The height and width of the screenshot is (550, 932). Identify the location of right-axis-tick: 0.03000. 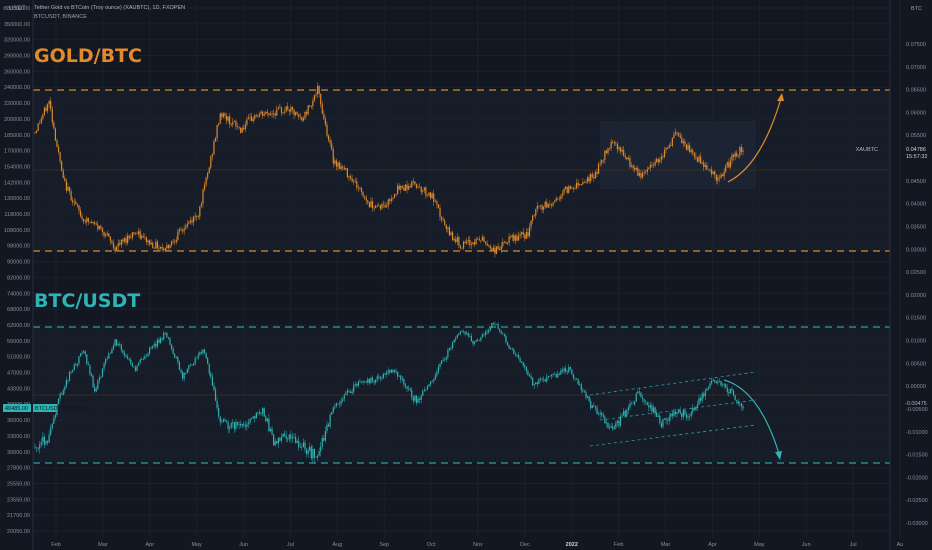
(916, 250).